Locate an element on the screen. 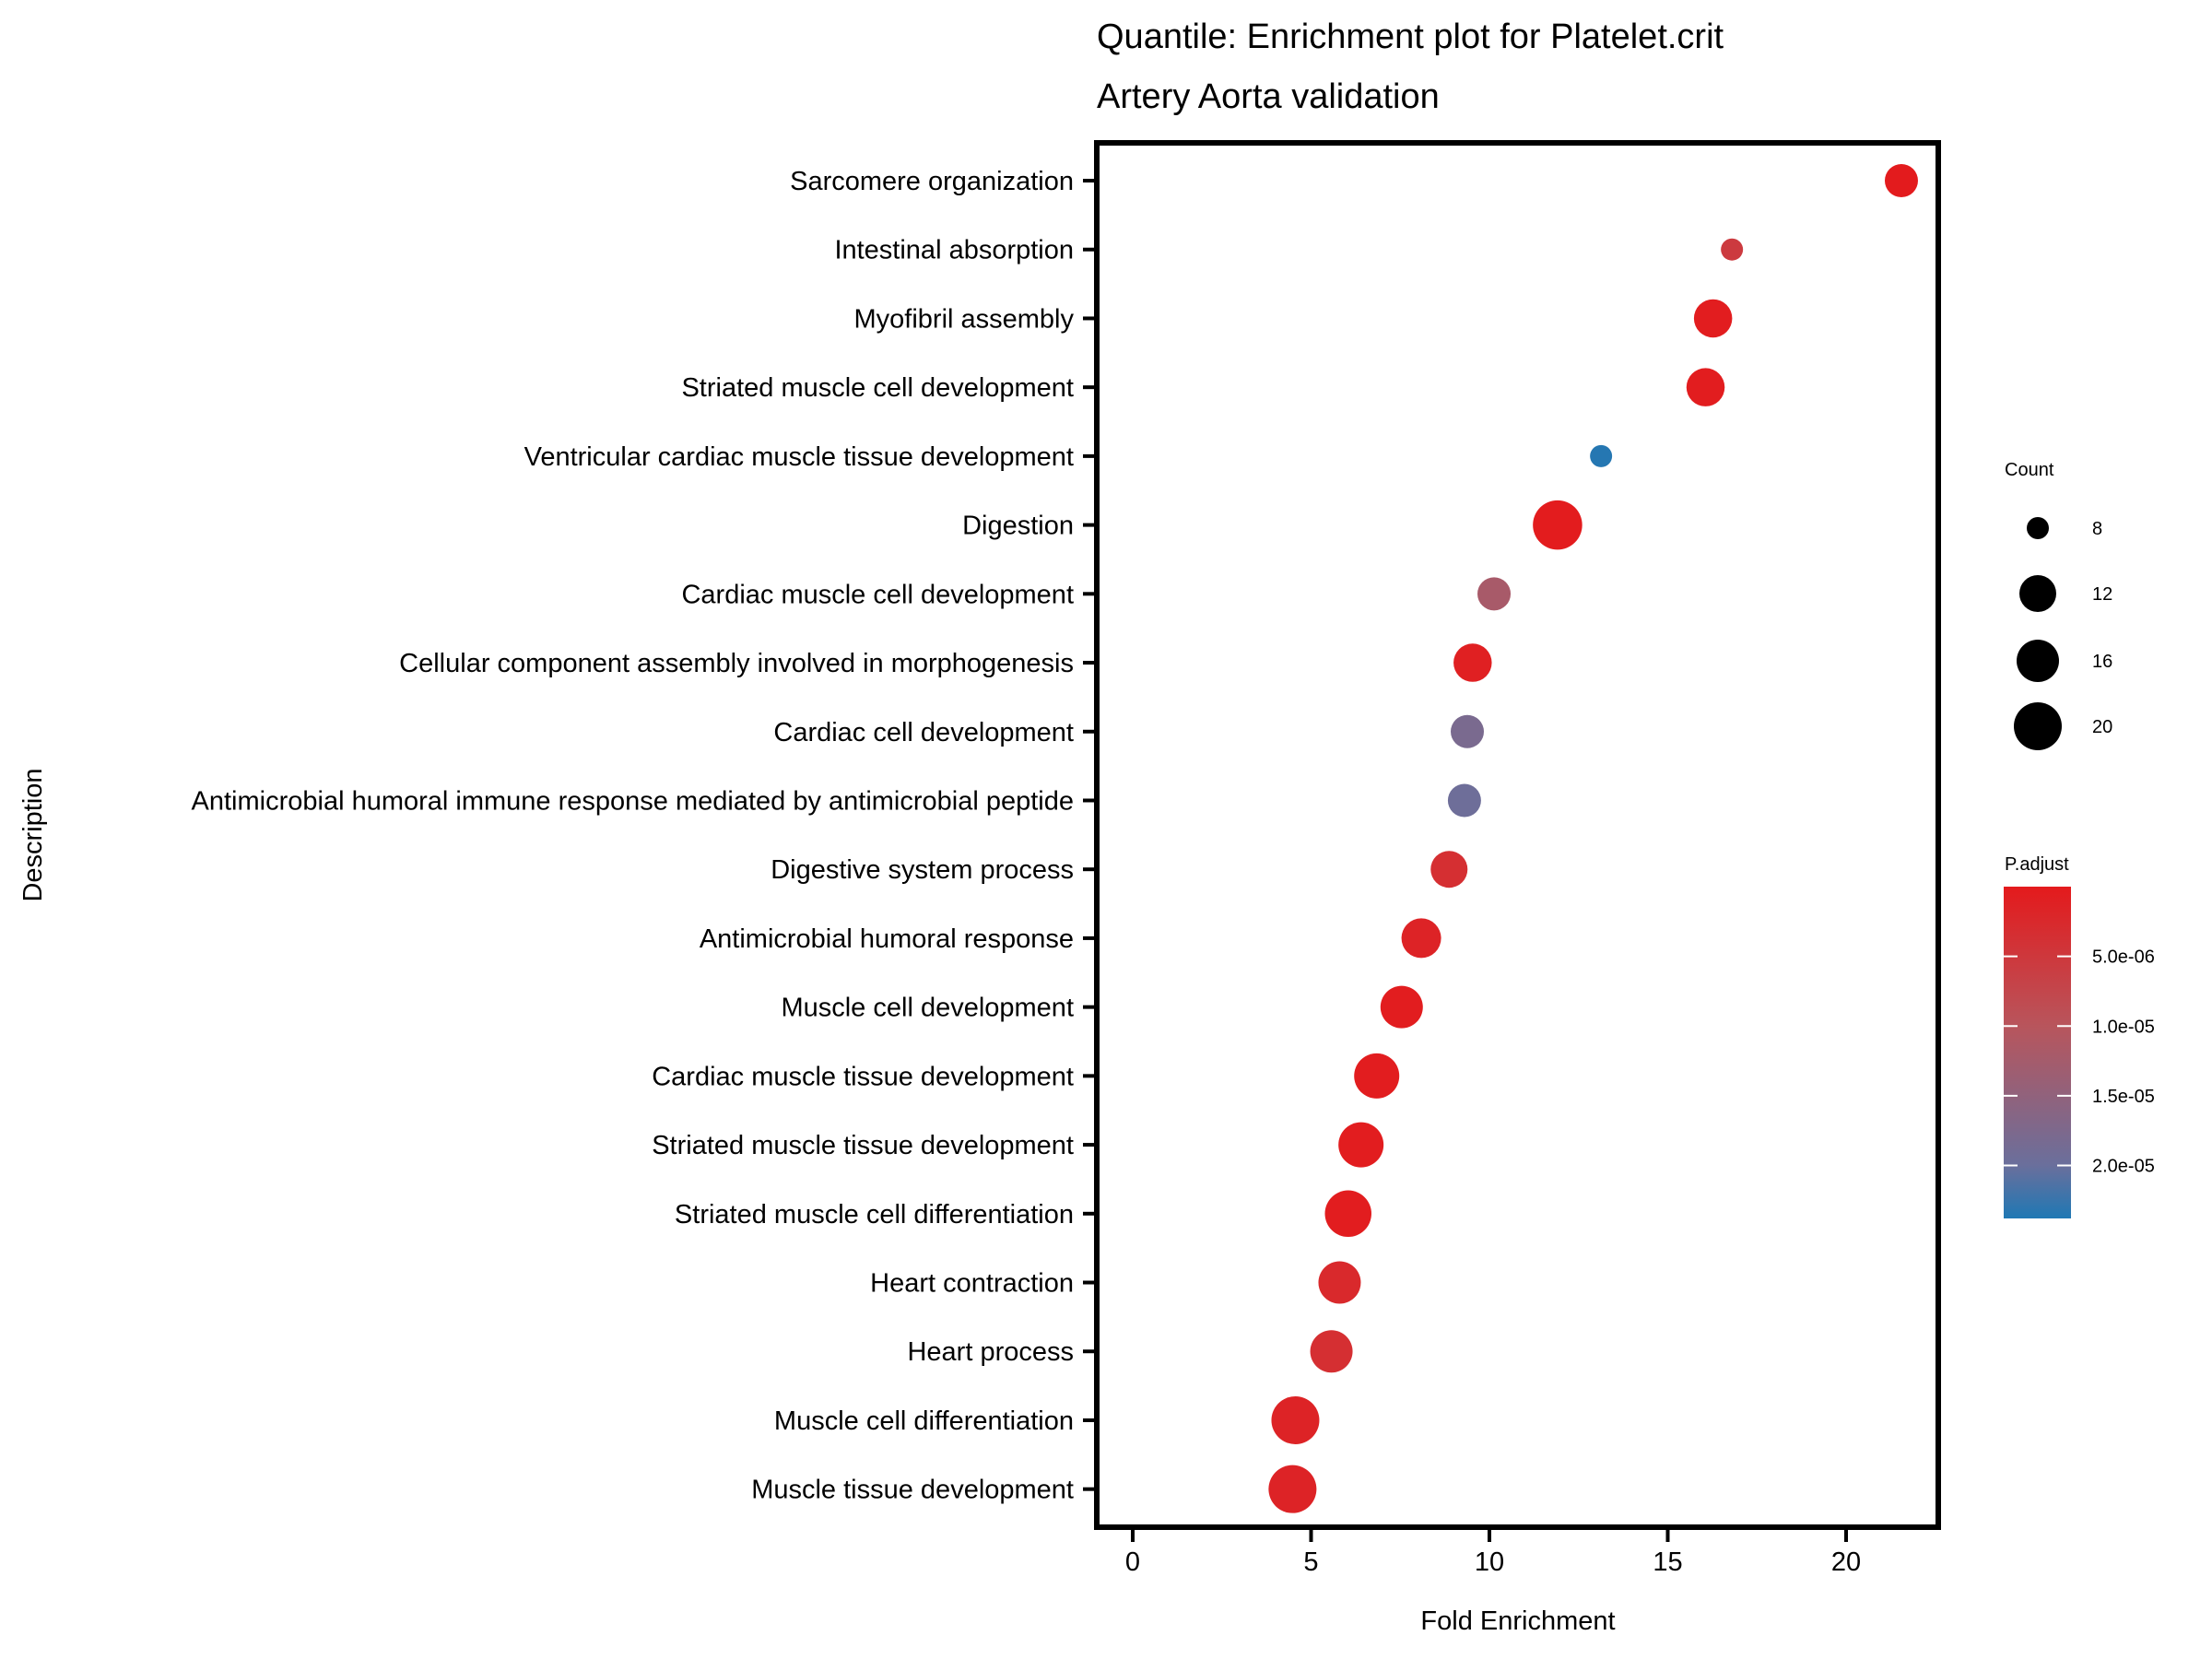 Image resolution: width=2212 pixels, height=1659 pixels. x-axis-ticks: 0 5 10 15 20 is located at coordinates (1493, 1552).